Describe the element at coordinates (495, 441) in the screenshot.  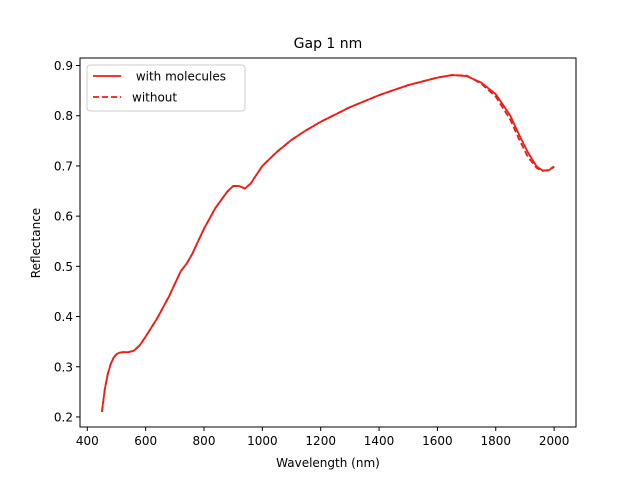
I see `x-tick-label: 1800` at that location.